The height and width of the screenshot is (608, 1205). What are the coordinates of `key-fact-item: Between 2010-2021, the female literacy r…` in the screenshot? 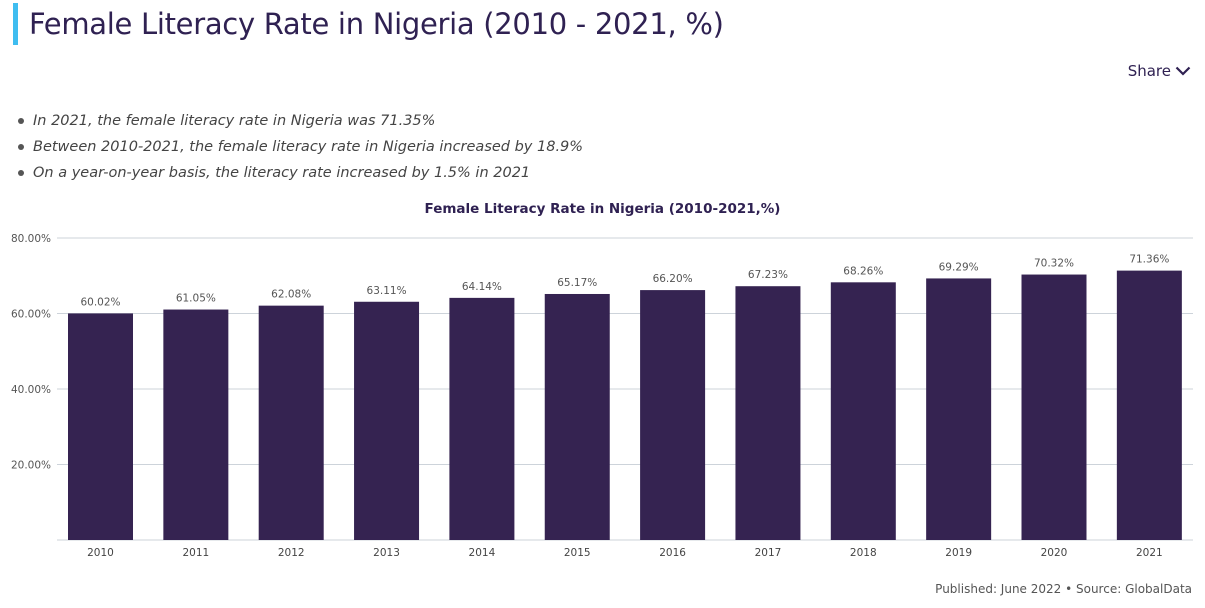 It's located at (300, 147).